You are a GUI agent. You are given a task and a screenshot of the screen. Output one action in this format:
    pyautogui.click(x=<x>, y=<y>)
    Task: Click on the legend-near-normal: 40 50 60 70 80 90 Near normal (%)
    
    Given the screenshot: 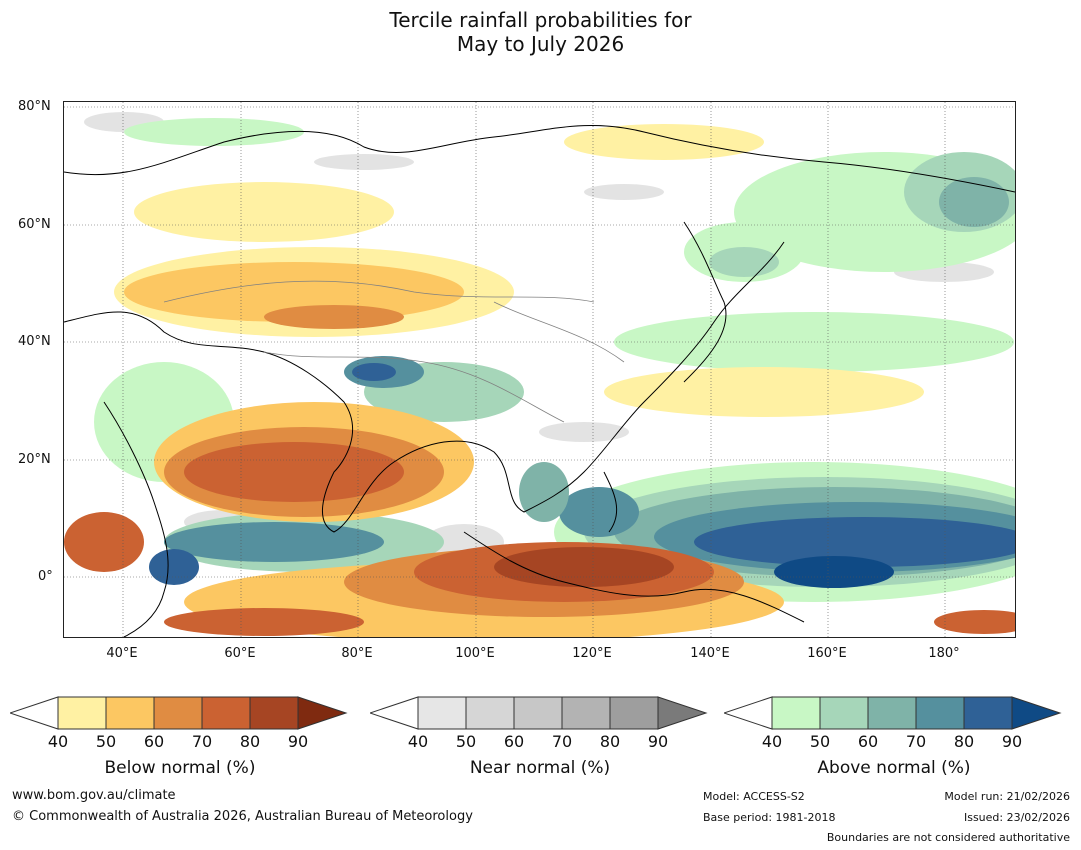 What is the action you would take?
    pyautogui.click(x=540, y=737)
    